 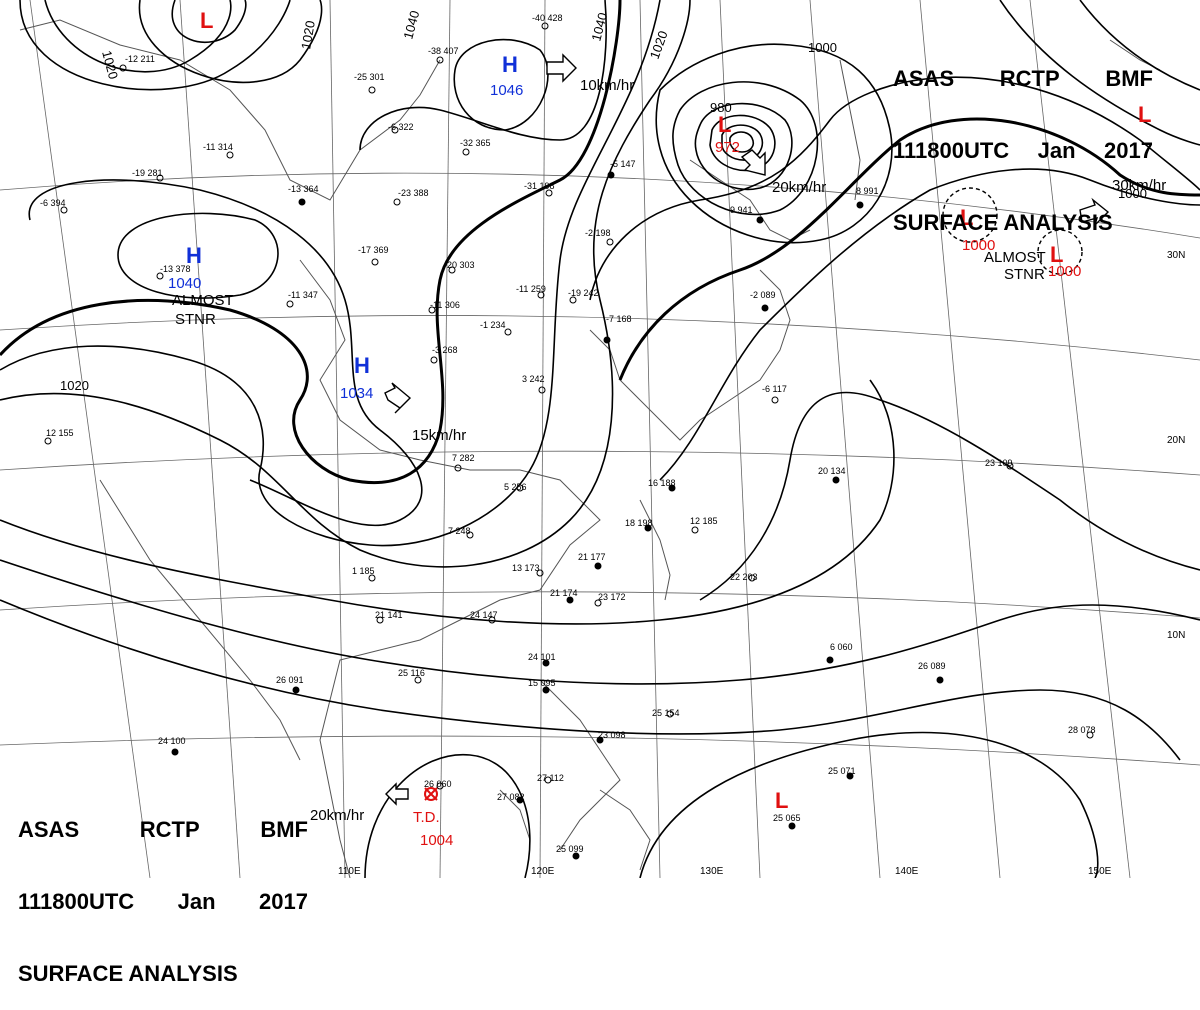 What do you see at coordinates (431, 794) in the screenshot?
I see `tropical-depression-symbol` at bounding box center [431, 794].